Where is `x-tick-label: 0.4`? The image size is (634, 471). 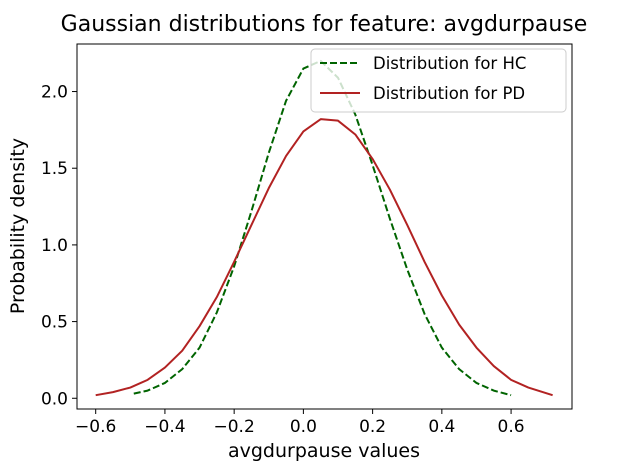 x-tick-label: 0.4 is located at coordinates (441, 427).